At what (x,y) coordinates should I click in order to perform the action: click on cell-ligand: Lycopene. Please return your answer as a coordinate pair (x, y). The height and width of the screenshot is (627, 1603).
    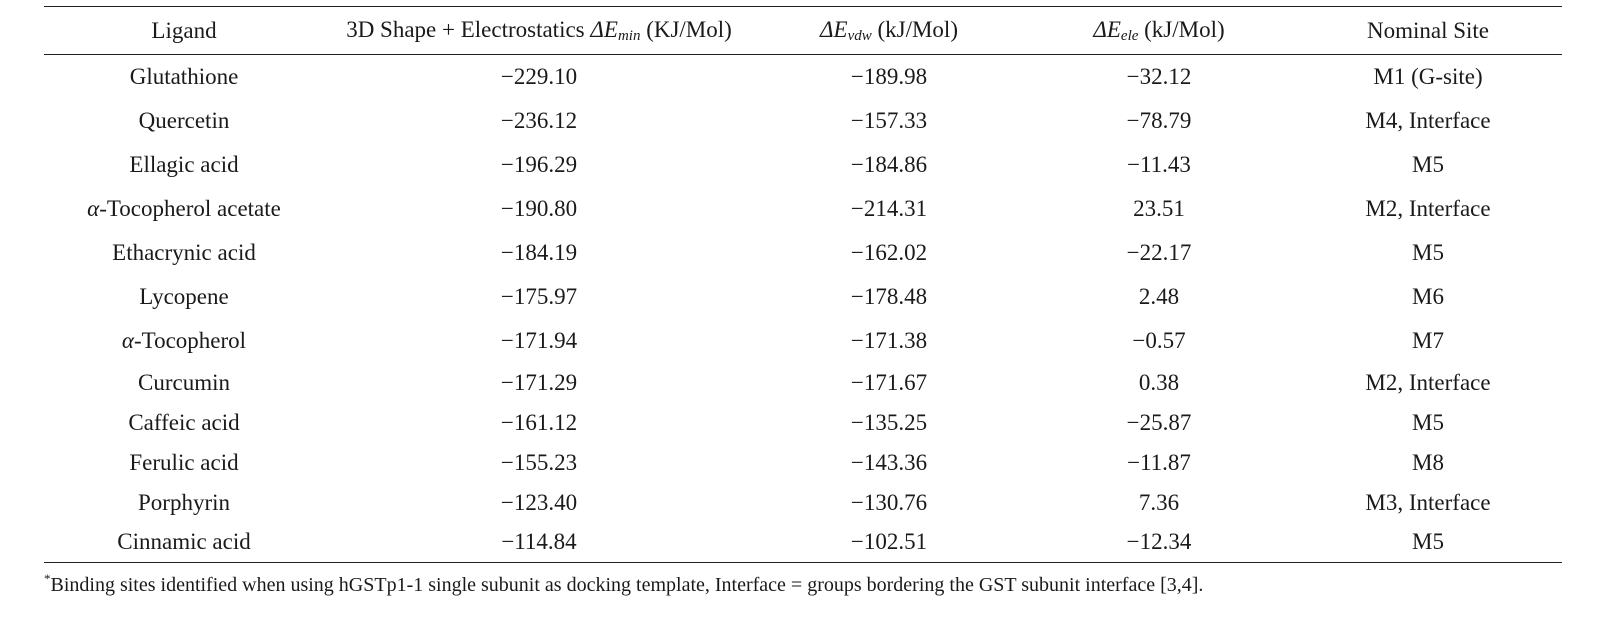
    Looking at the image, I should click on (184, 297).